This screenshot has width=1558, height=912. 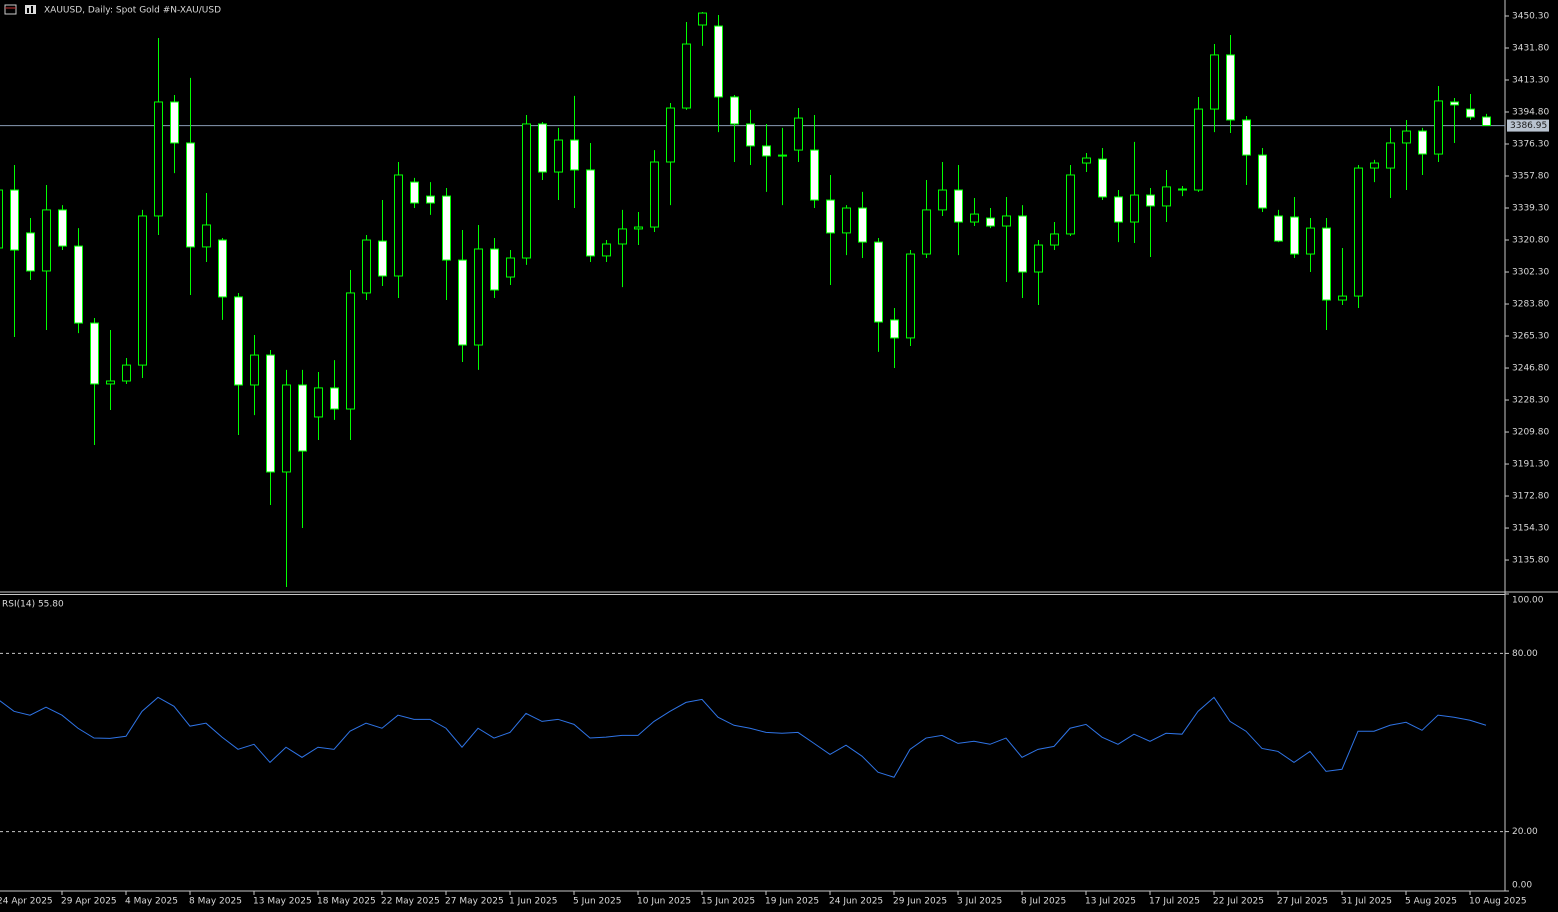 I want to click on y-tick-label: 3283.80, so click(x=1530, y=305).